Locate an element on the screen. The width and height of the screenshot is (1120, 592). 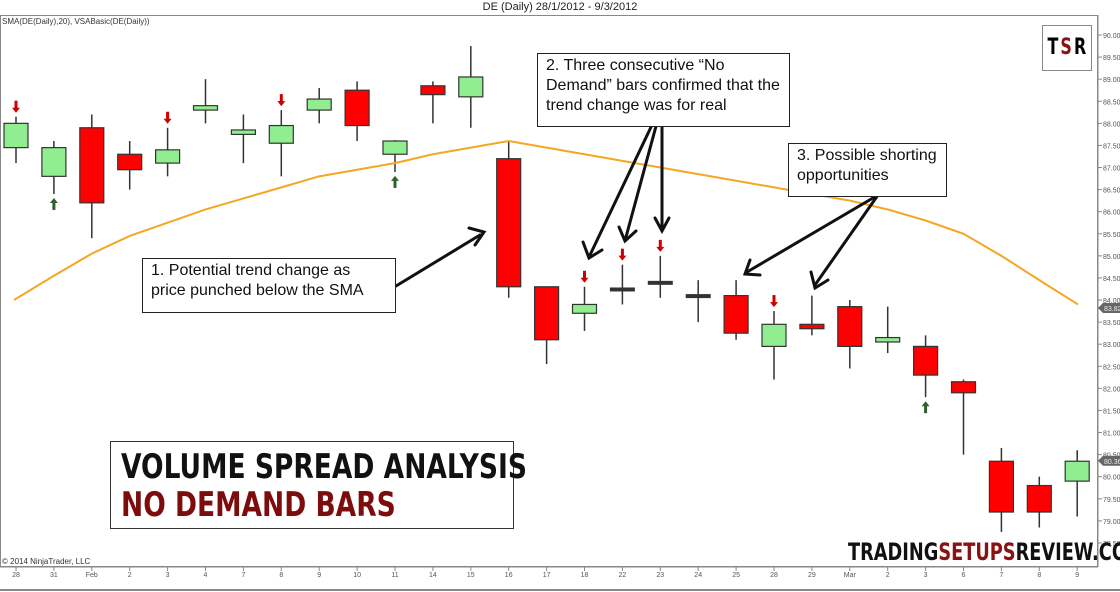
price-tick-label: 84.00 is located at coordinates (1111, 301).